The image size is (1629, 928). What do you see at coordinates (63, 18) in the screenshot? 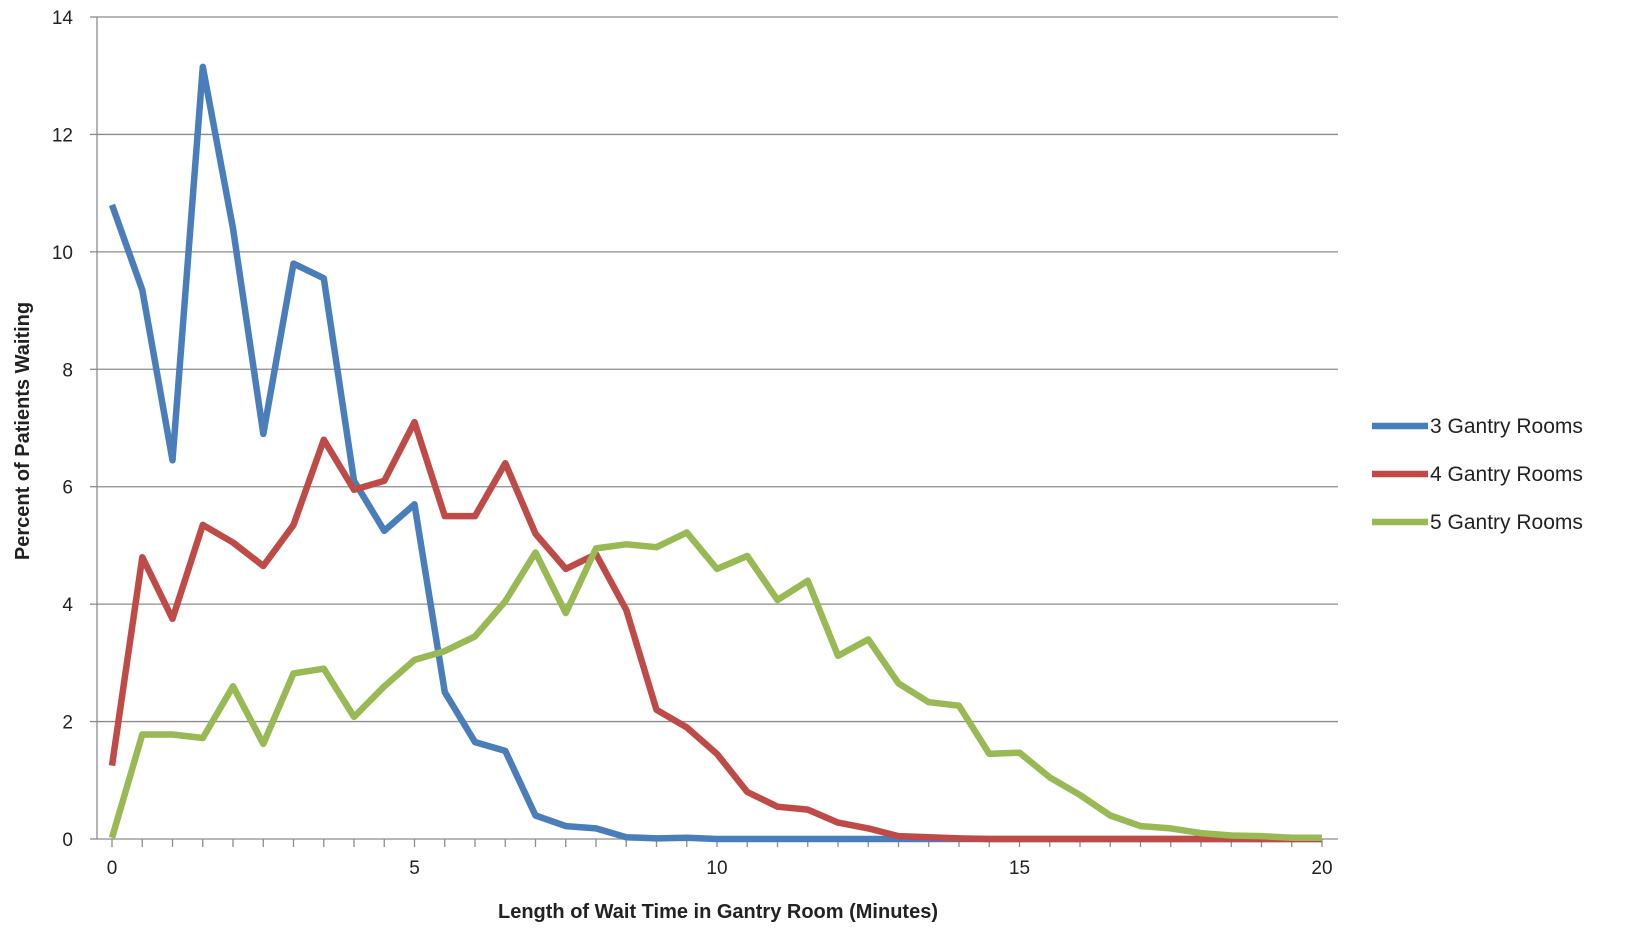
I see `y-tick-label: 14` at bounding box center [63, 18].